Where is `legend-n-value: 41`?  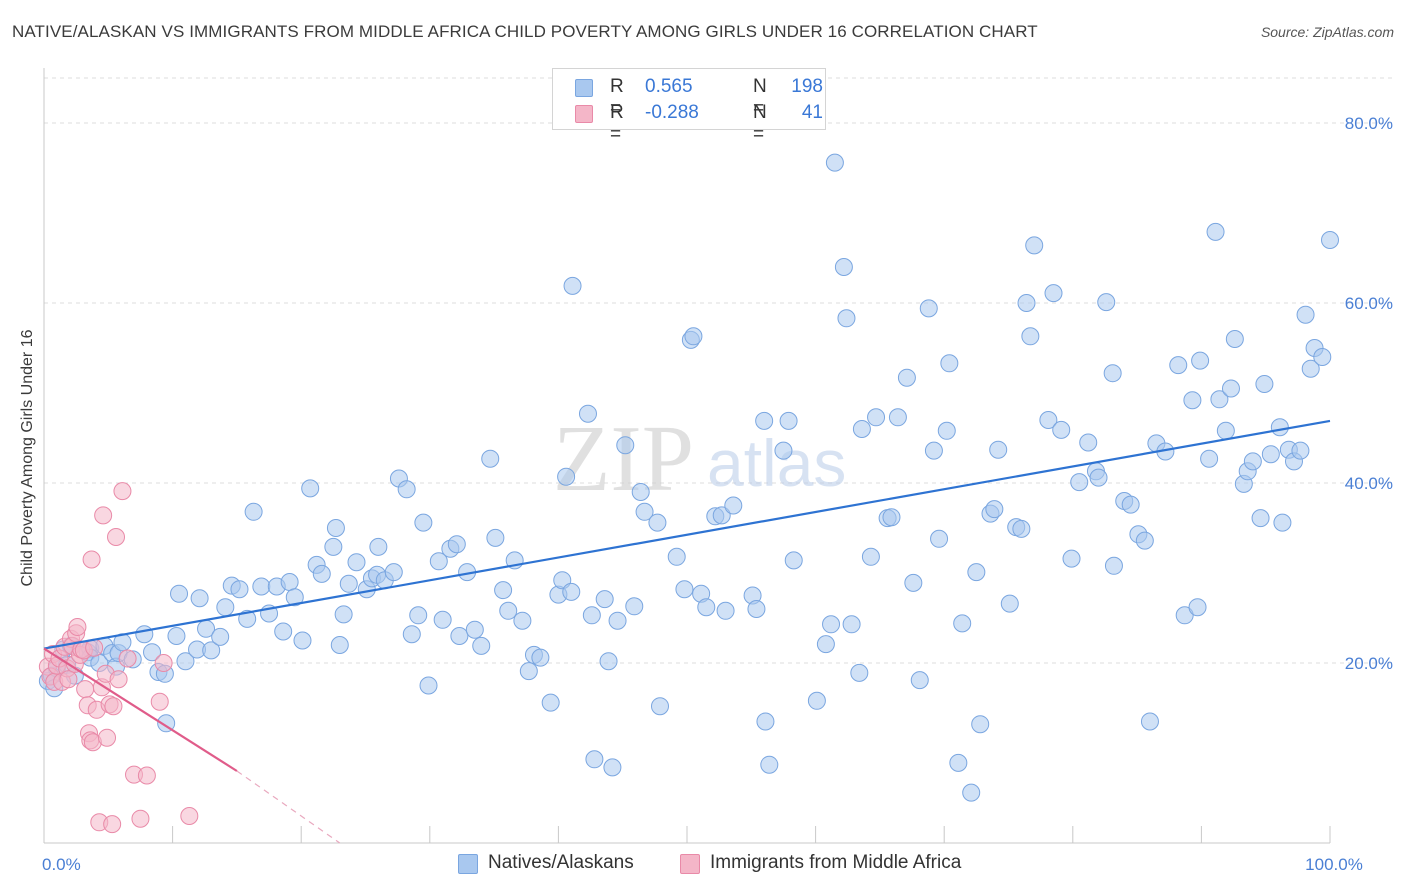
legend-n-value: 41 is located at coordinates (812, 112).